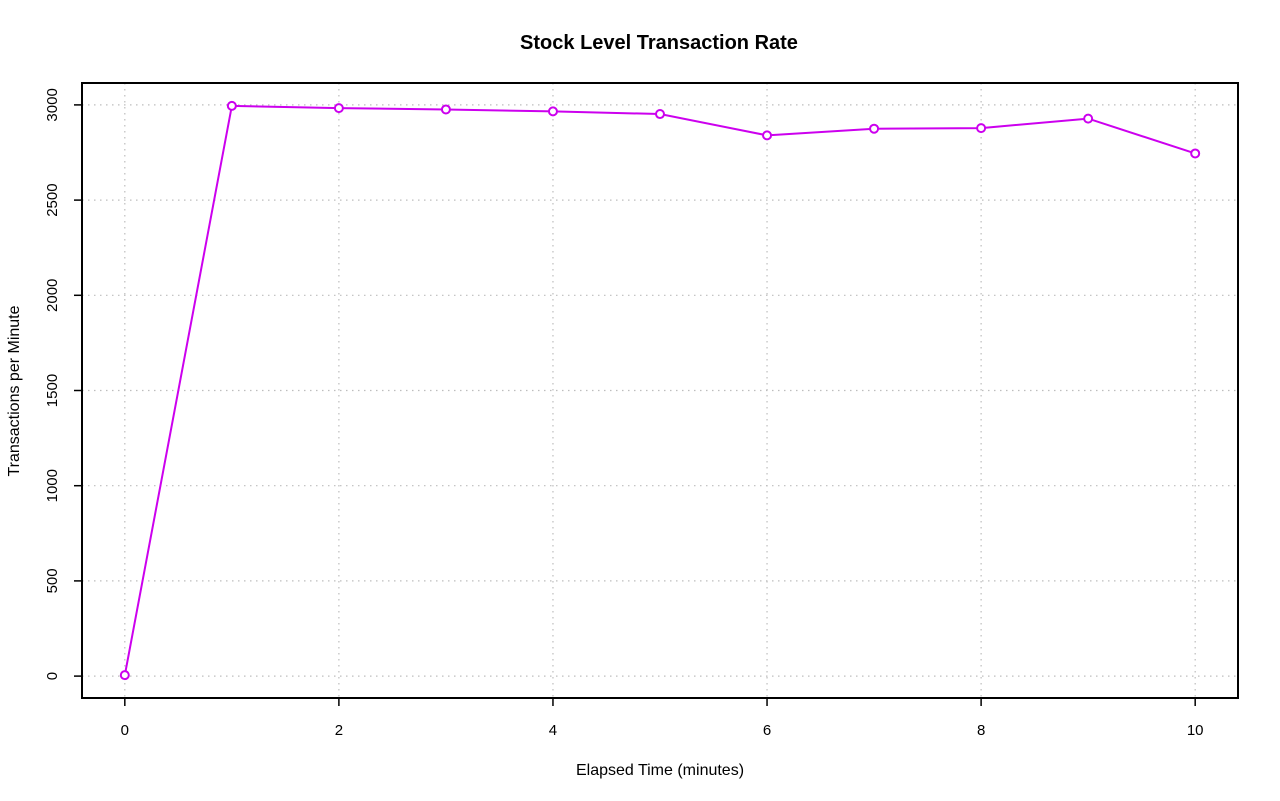 The width and height of the screenshot is (1280, 801). I want to click on x-tick-label: 6, so click(767, 730).